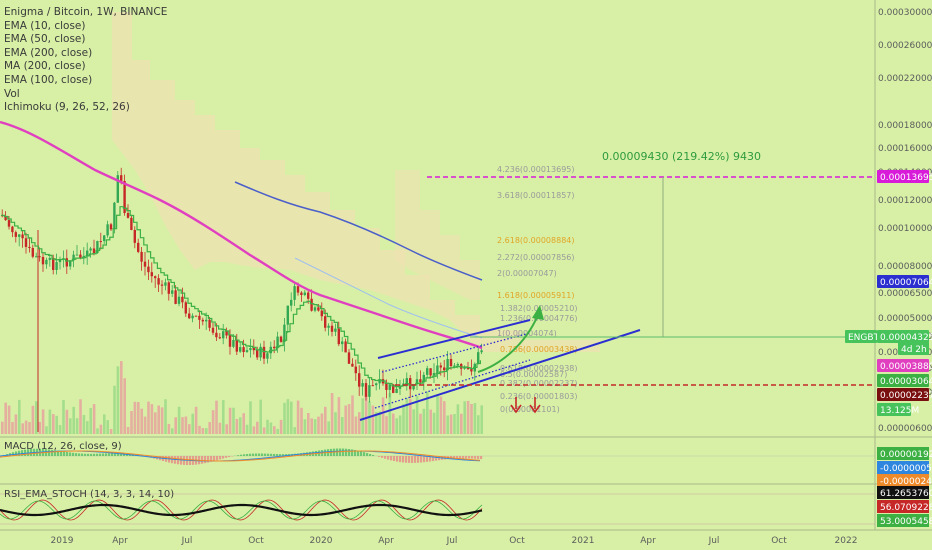  I want to click on fib-level-label: 4.236(0.00013695), so click(536, 169).